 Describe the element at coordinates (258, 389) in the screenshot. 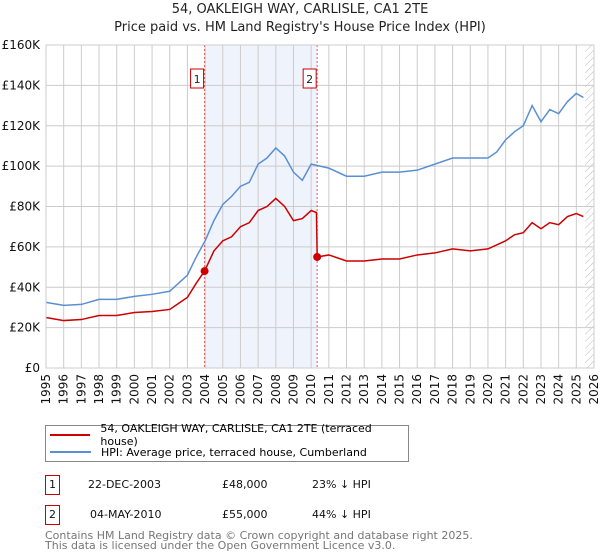

I see `x-tick-label: 2007` at that location.